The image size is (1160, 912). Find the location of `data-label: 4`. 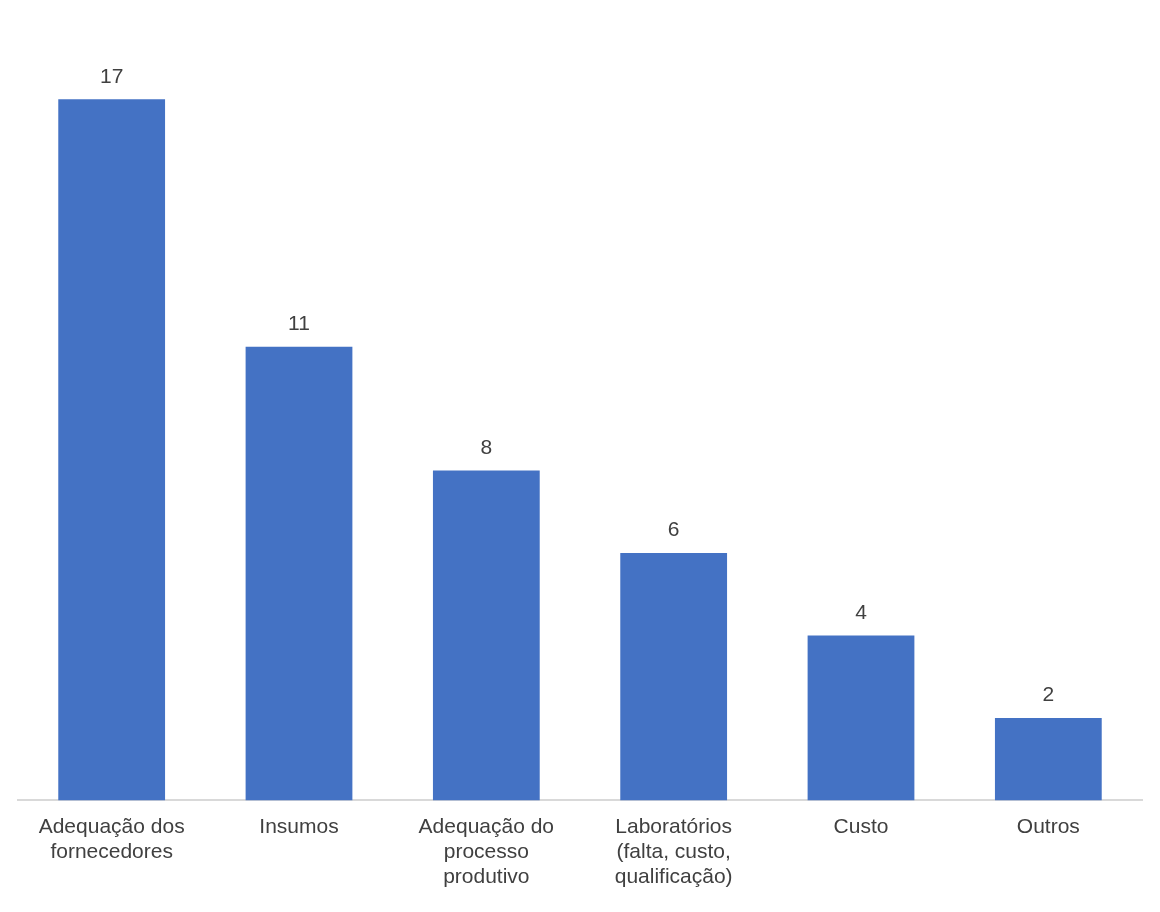

data-label: 4 is located at coordinates (861, 611).